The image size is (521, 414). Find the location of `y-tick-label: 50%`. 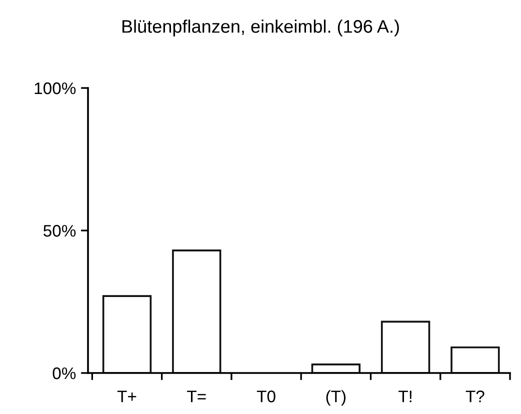

y-tick-label: 50% is located at coordinates (60, 230).